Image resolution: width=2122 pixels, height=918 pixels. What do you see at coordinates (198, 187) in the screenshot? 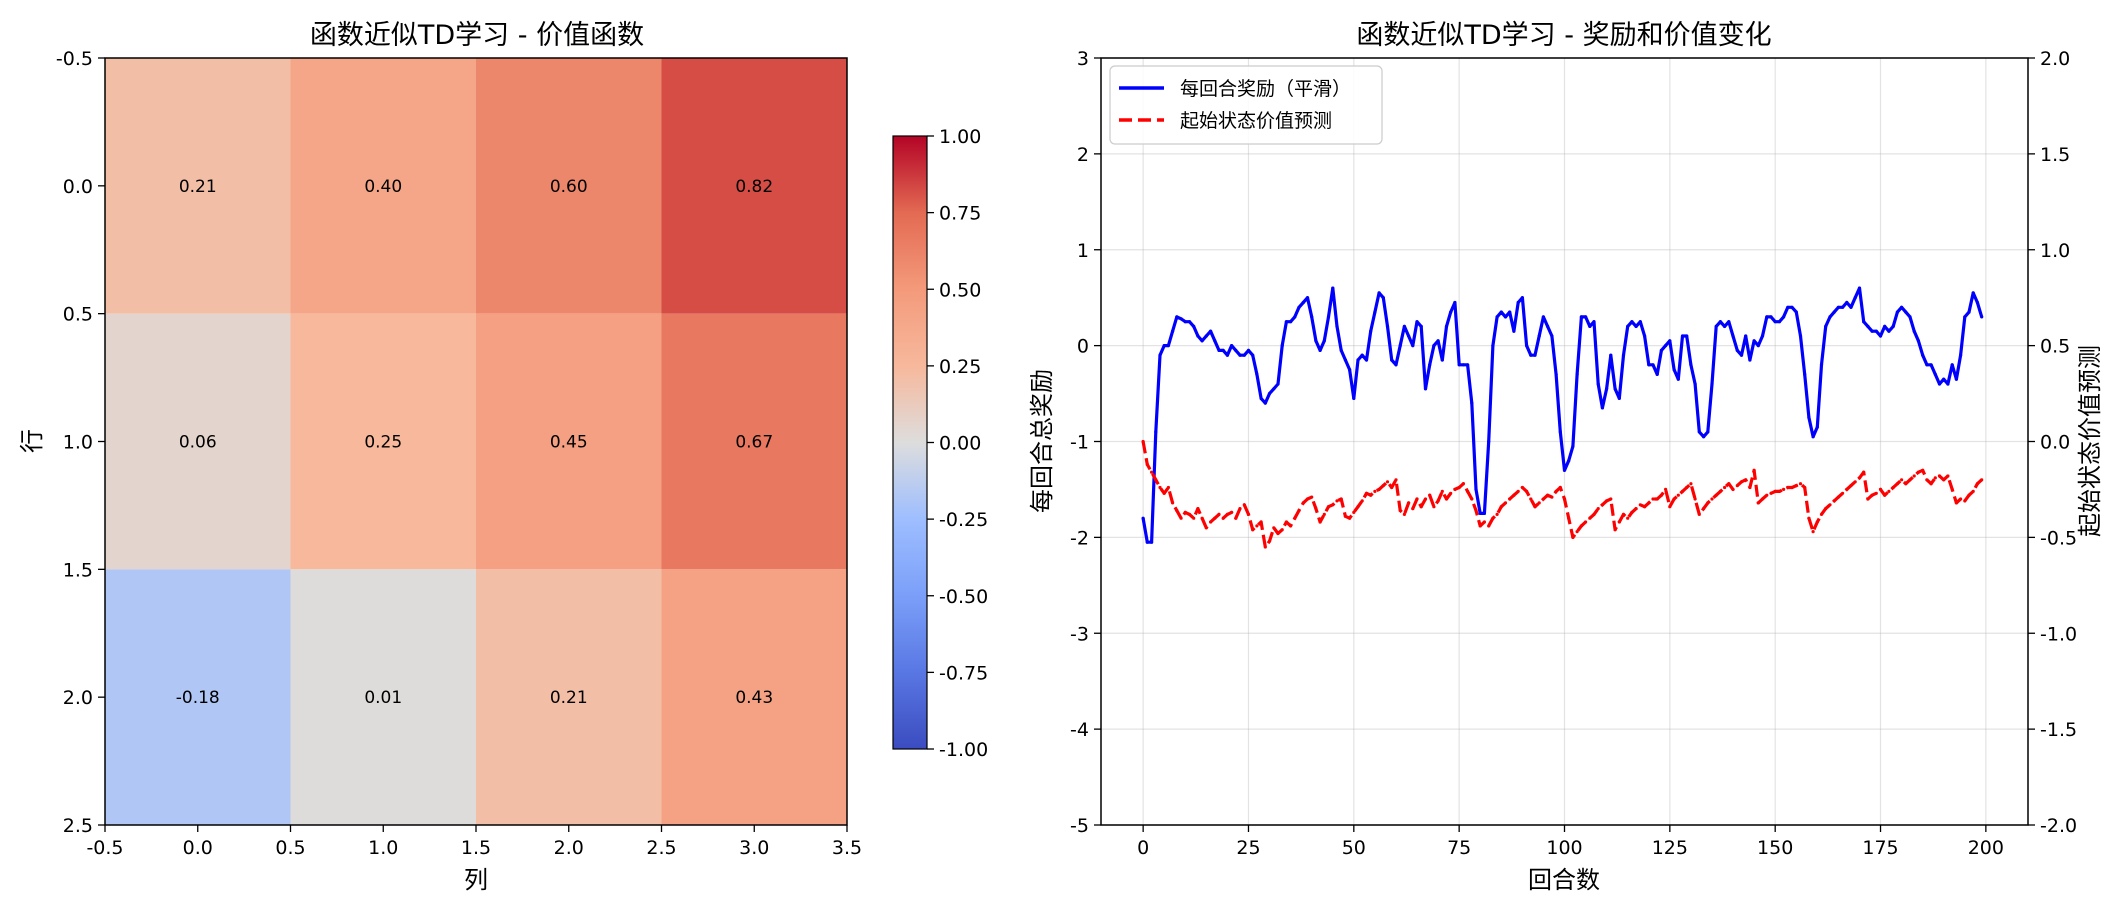
I see `heatmap-cell-label: 0.21` at bounding box center [198, 187].